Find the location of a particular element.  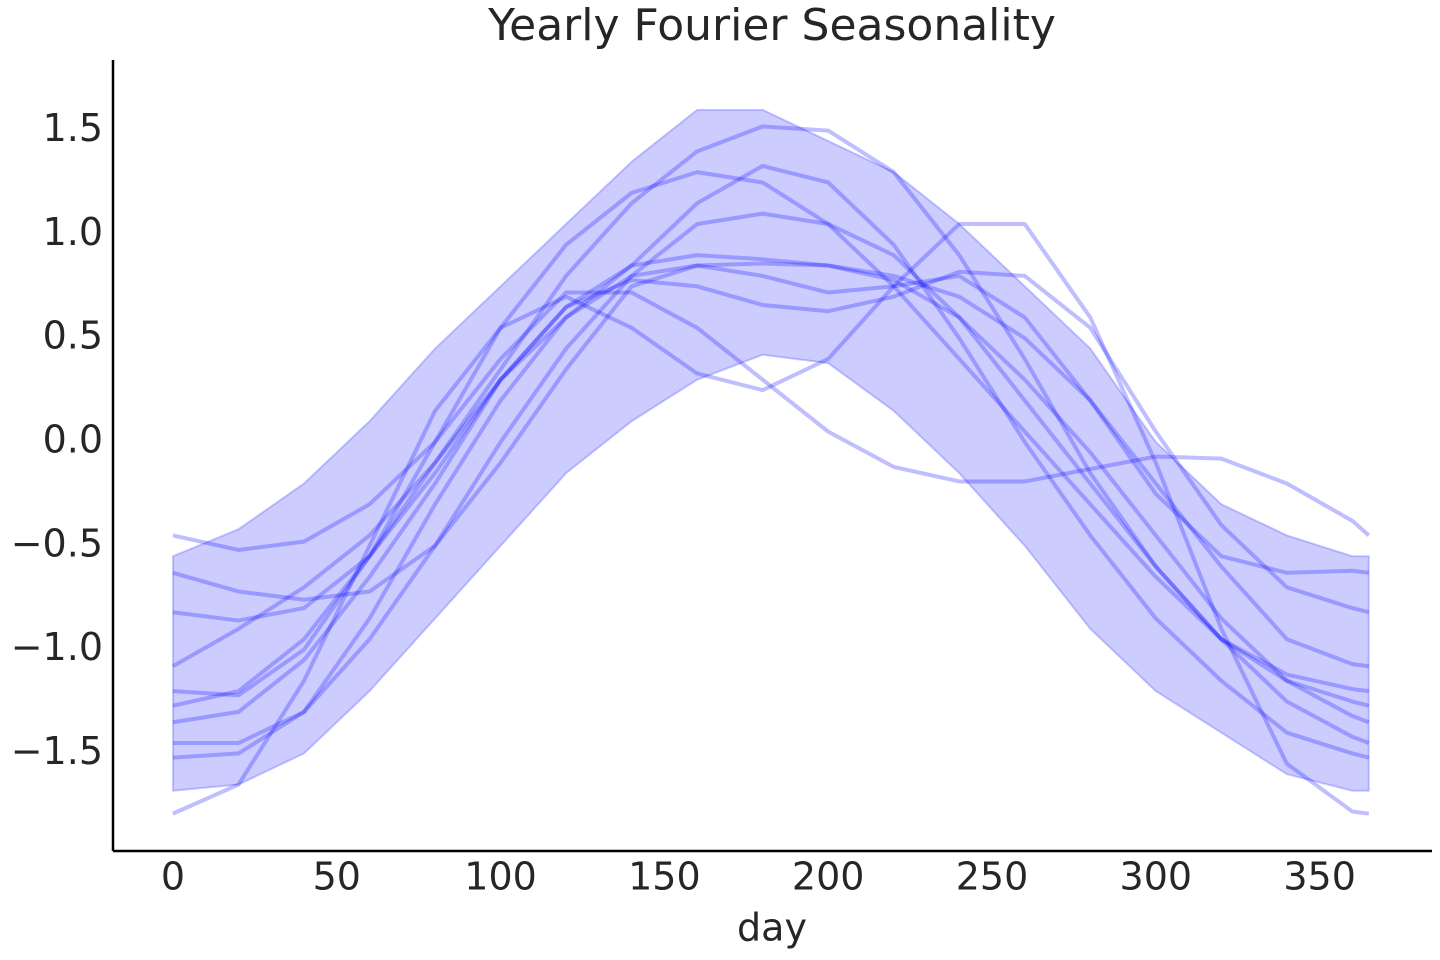

x-tick-label: 100 is located at coordinates (500, 877).